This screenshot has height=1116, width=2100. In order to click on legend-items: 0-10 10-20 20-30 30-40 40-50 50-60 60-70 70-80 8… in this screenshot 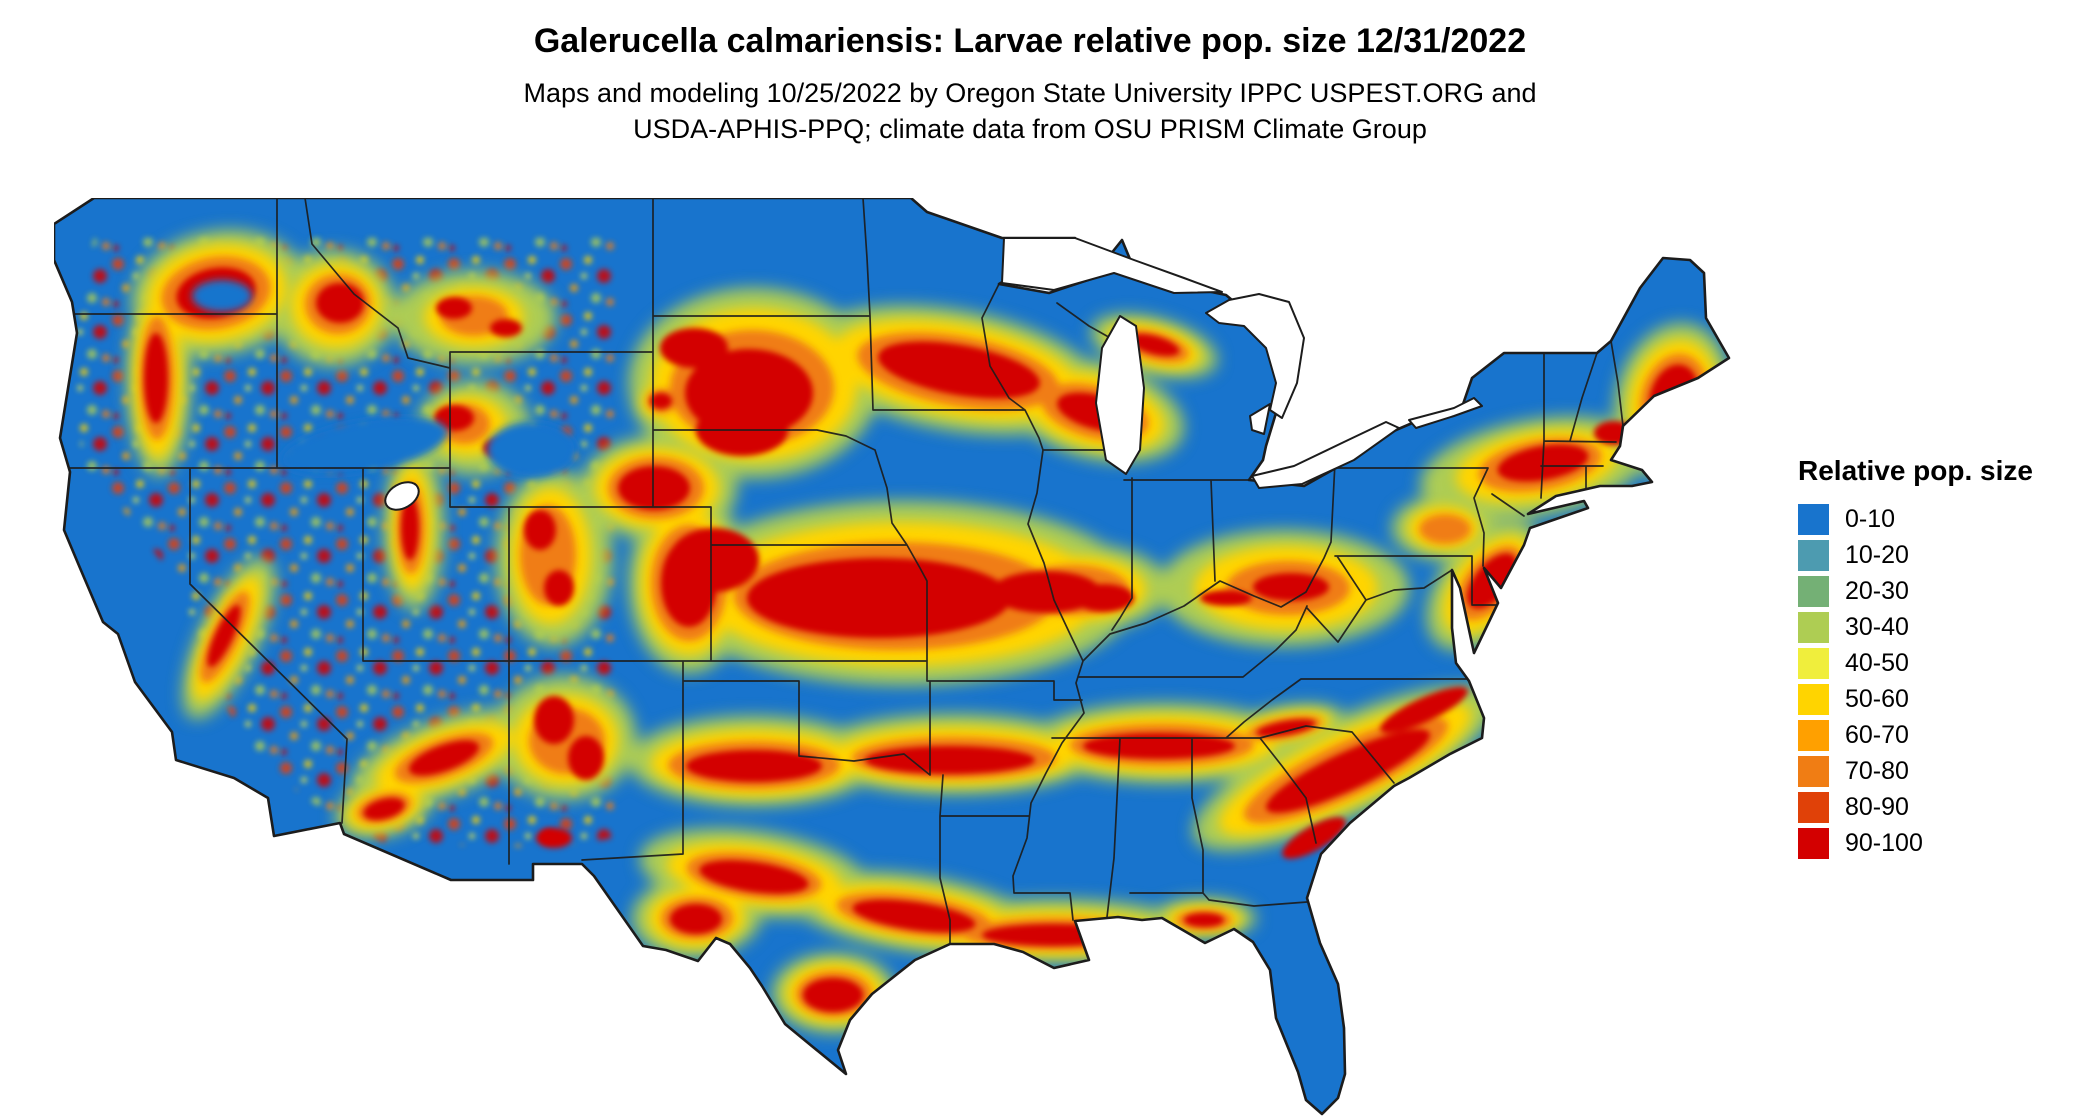, I will do `click(1943, 681)`.